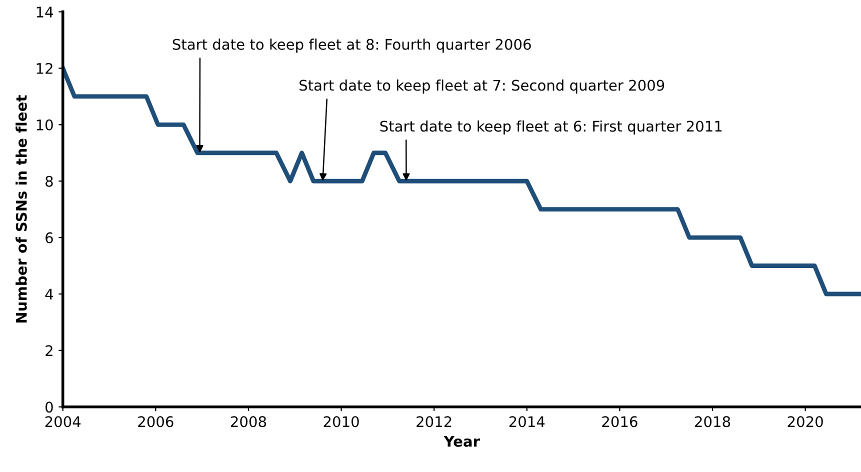 The width and height of the screenshot is (861, 472). Describe the element at coordinates (434, 422) in the screenshot. I see `x-tick-label: 2012` at that location.